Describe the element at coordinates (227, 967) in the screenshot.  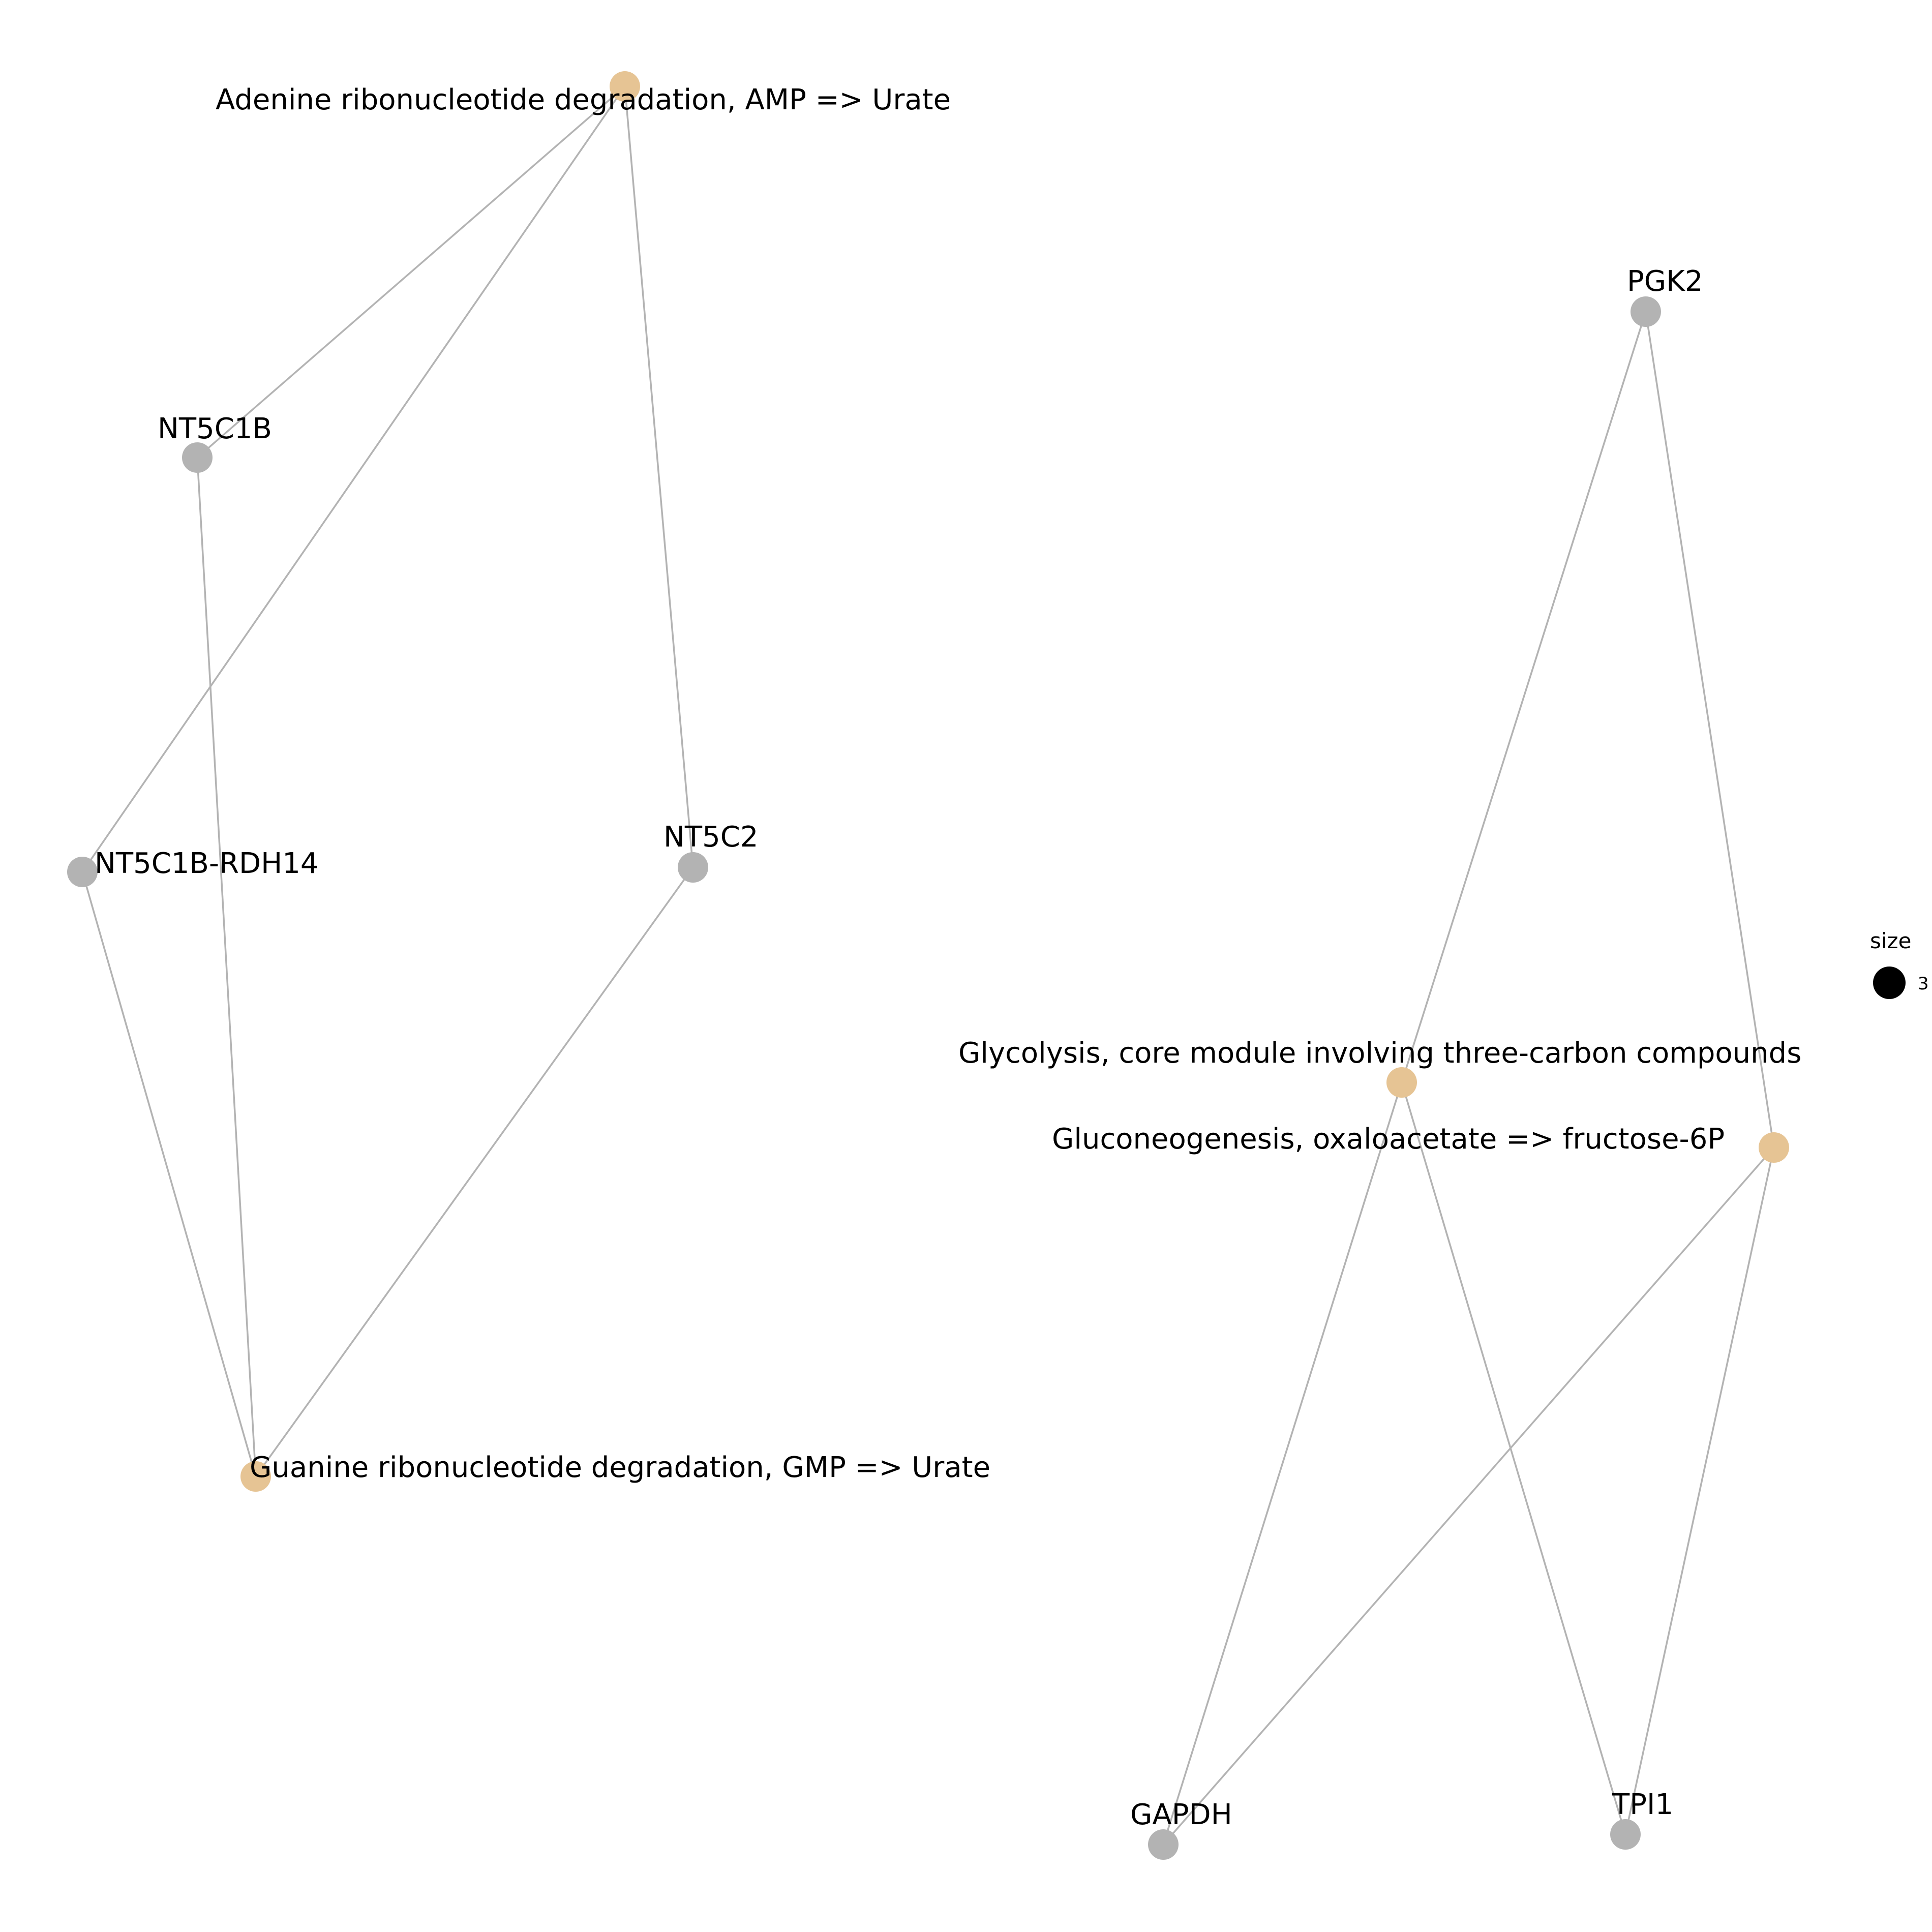
I see `edge-nt5c1b-gmp` at that location.